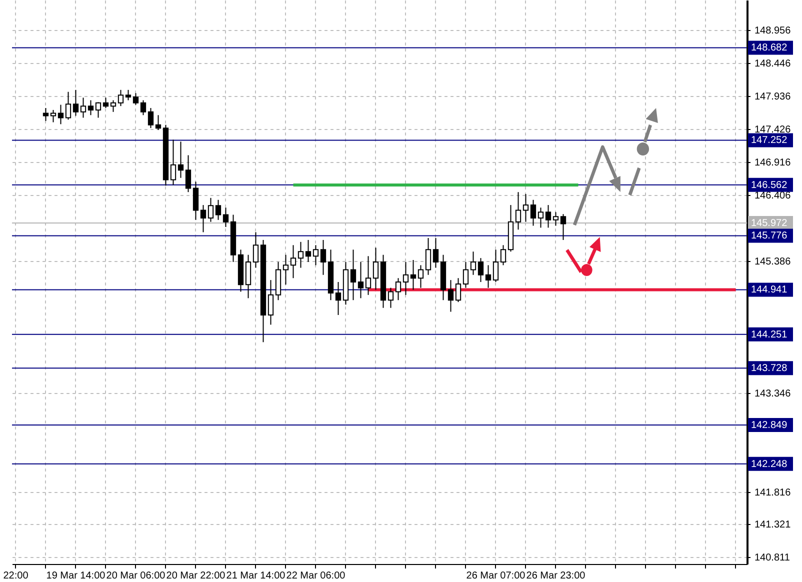  Describe the element at coordinates (496, 576) in the screenshot. I see `x-tick-label: 26 Mar 07:00` at that location.